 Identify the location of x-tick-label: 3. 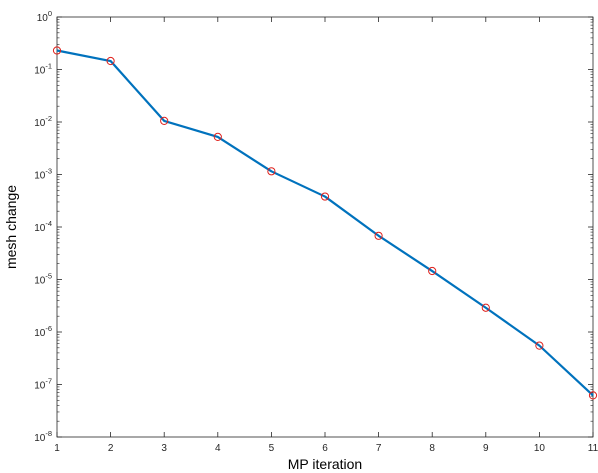
(164, 448).